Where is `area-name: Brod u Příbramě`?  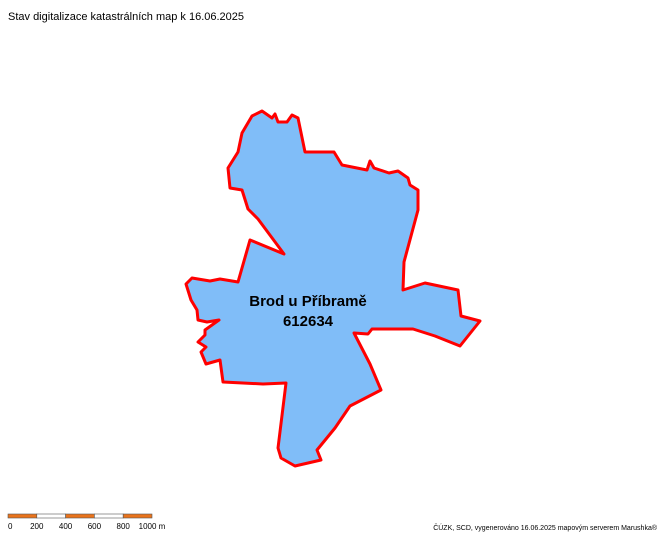
area-name: Brod u Příbramě is located at coordinates (308, 301).